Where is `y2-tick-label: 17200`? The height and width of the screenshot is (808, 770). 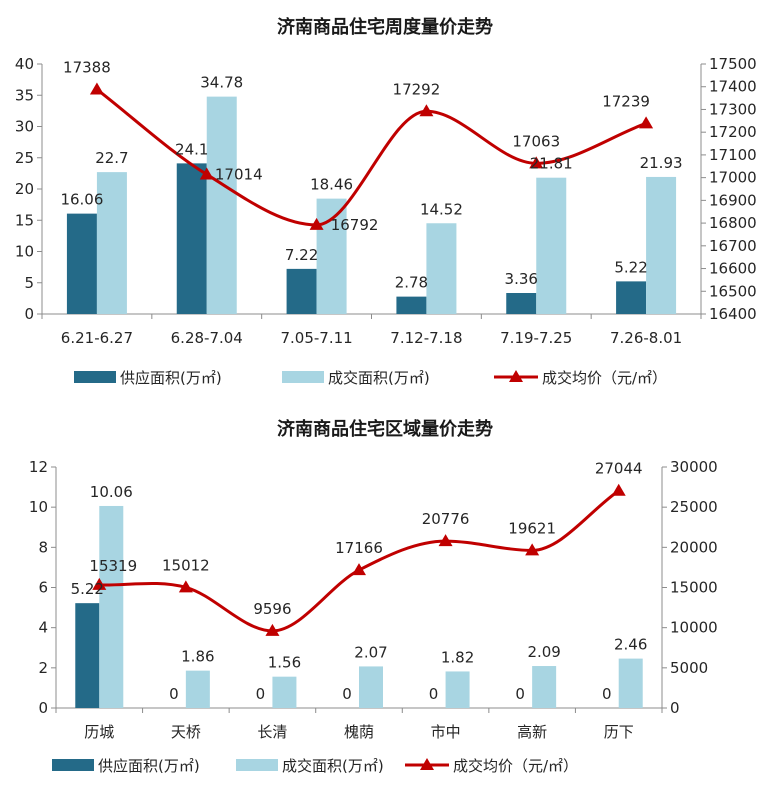
y2-tick-label: 17200 is located at coordinates (733, 132).